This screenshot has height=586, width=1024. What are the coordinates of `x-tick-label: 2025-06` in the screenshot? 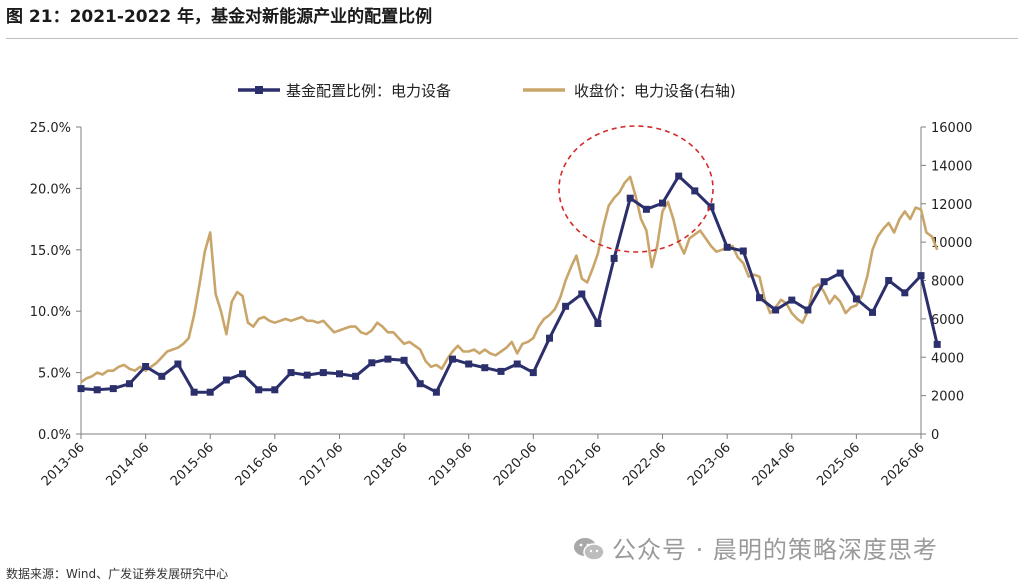 It's located at (838, 464).